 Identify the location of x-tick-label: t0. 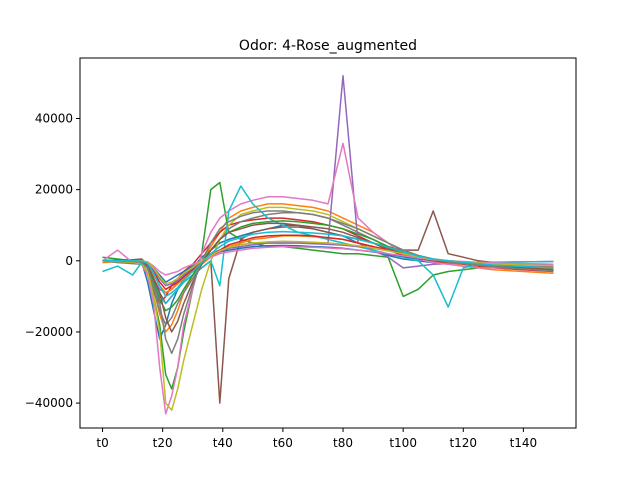
(102, 443).